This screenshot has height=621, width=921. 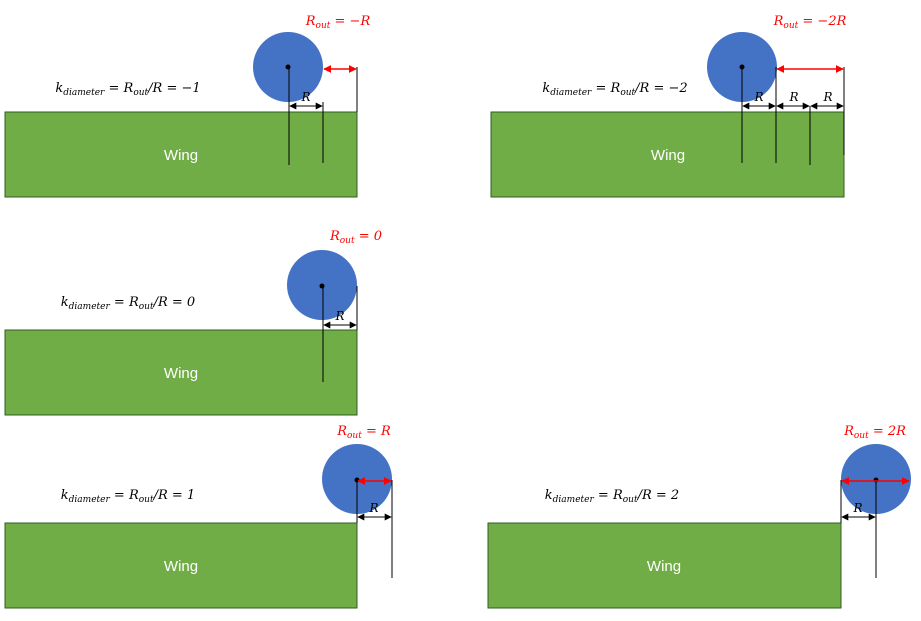 I want to click on k-formula: kdiameter = Rout/R = 0, so click(x=128, y=303).